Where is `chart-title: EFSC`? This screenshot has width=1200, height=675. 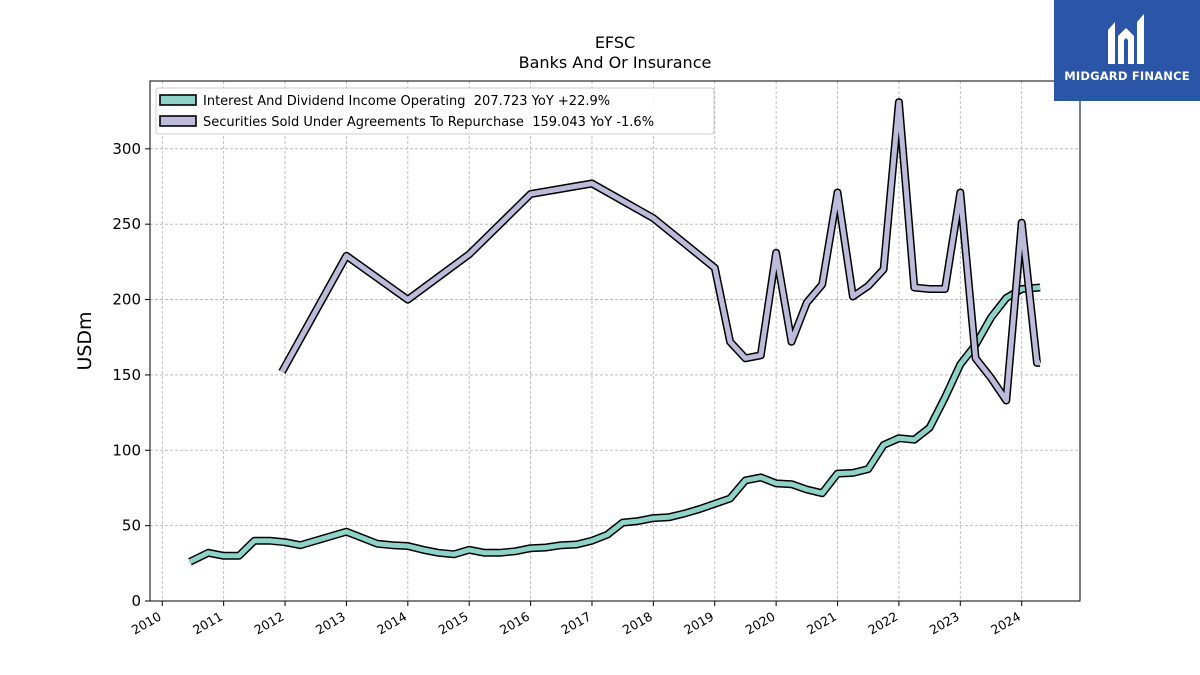 chart-title: EFSC is located at coordinates (615, 42).